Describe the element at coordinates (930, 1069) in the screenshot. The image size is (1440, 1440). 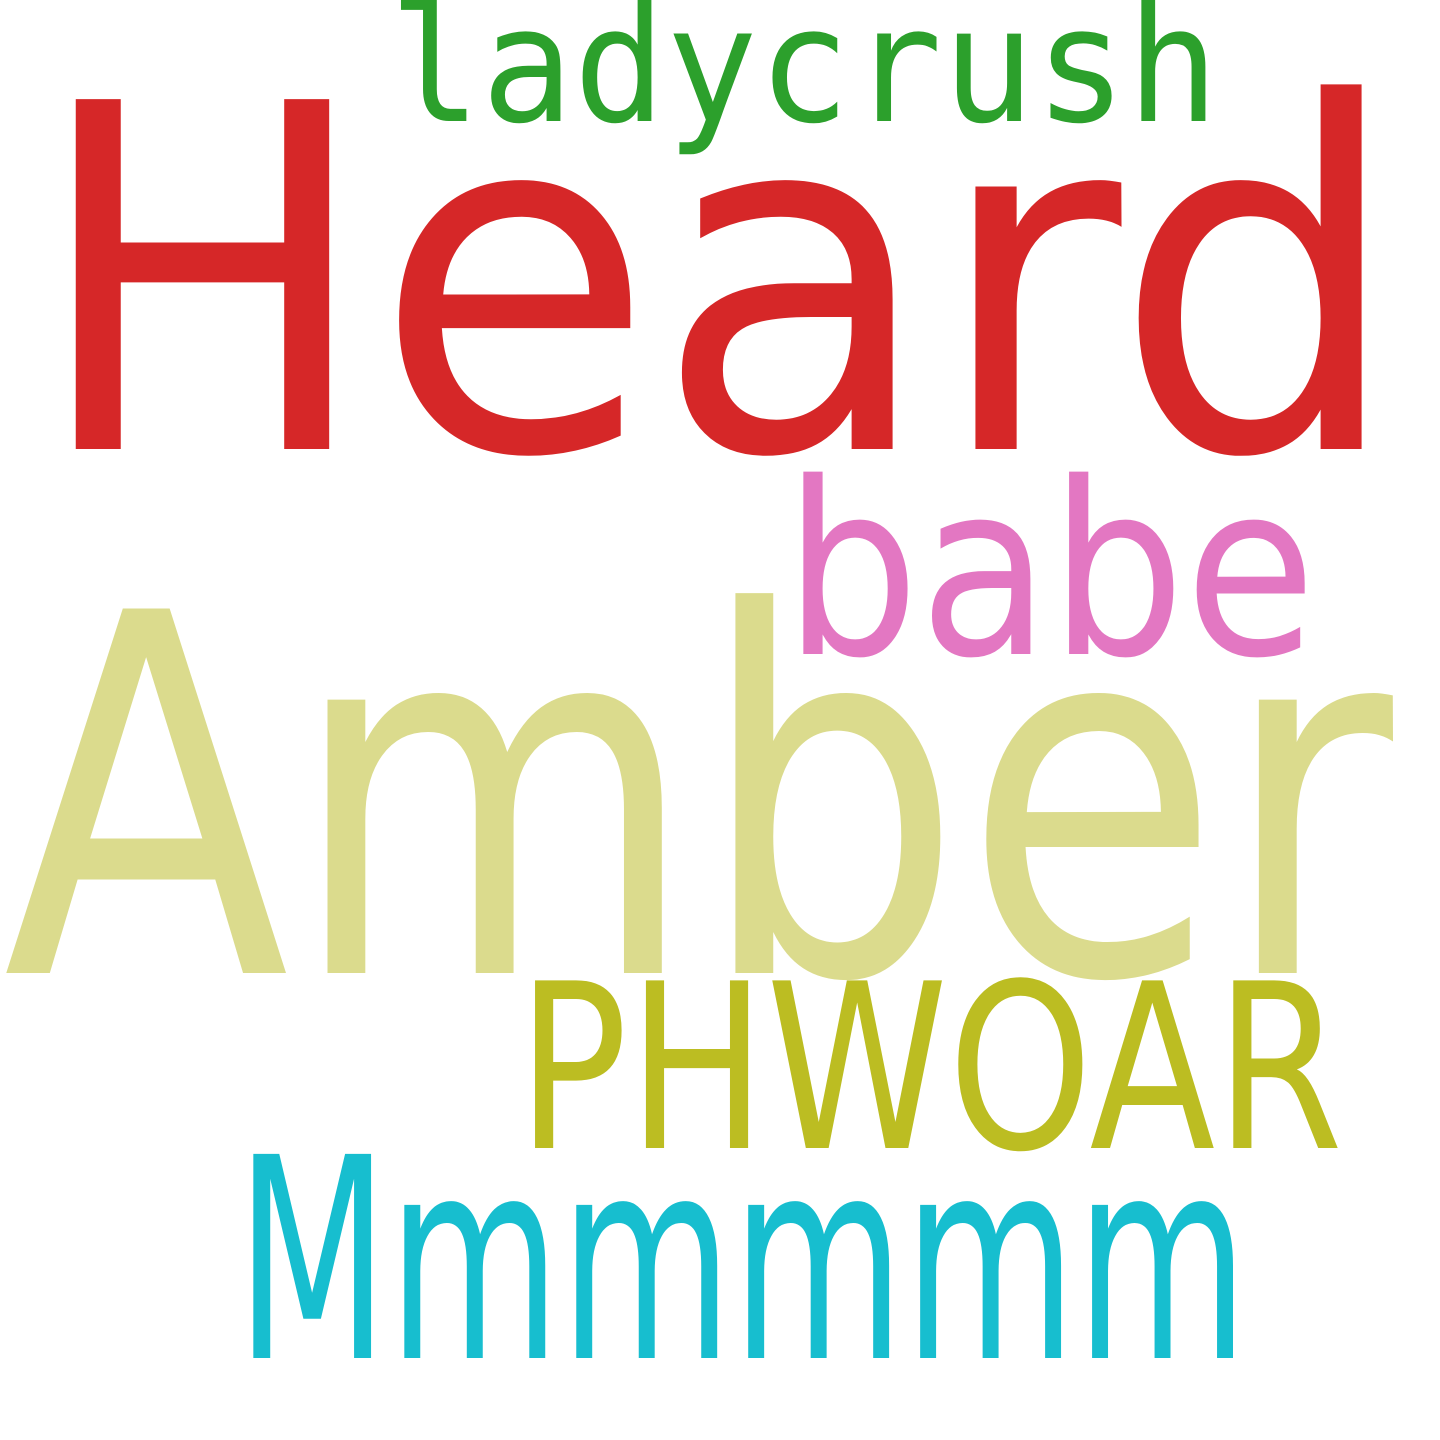
I see `word-phwoar: PHWOAR` at that location.